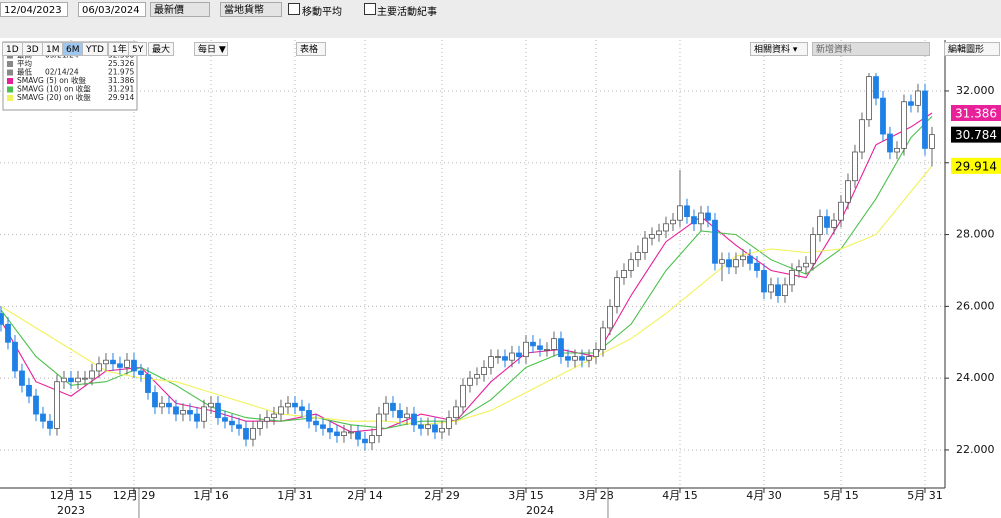 The image size is (1001, 518). I want to click on legend-value: 25.326, so click(121, 63).